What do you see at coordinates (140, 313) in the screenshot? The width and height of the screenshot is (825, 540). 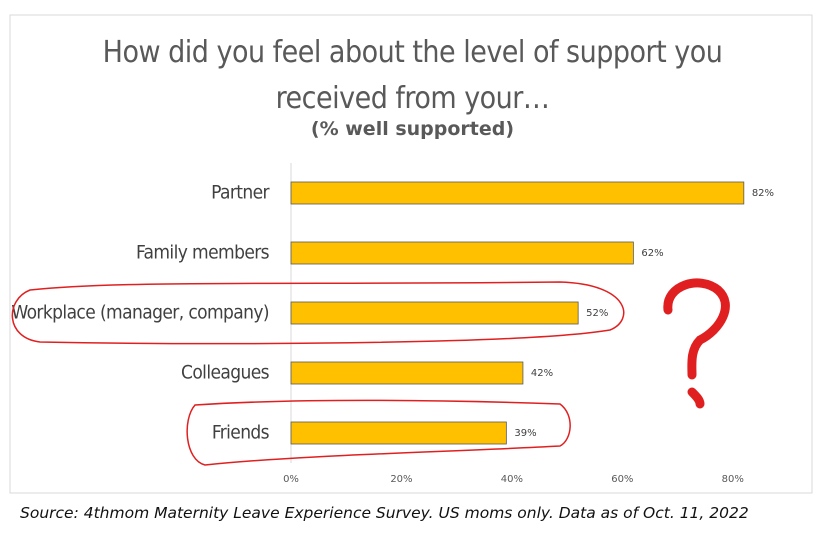 I see `y-tick-label: Workplace (manager, company)` at bounding box center [140, 313].